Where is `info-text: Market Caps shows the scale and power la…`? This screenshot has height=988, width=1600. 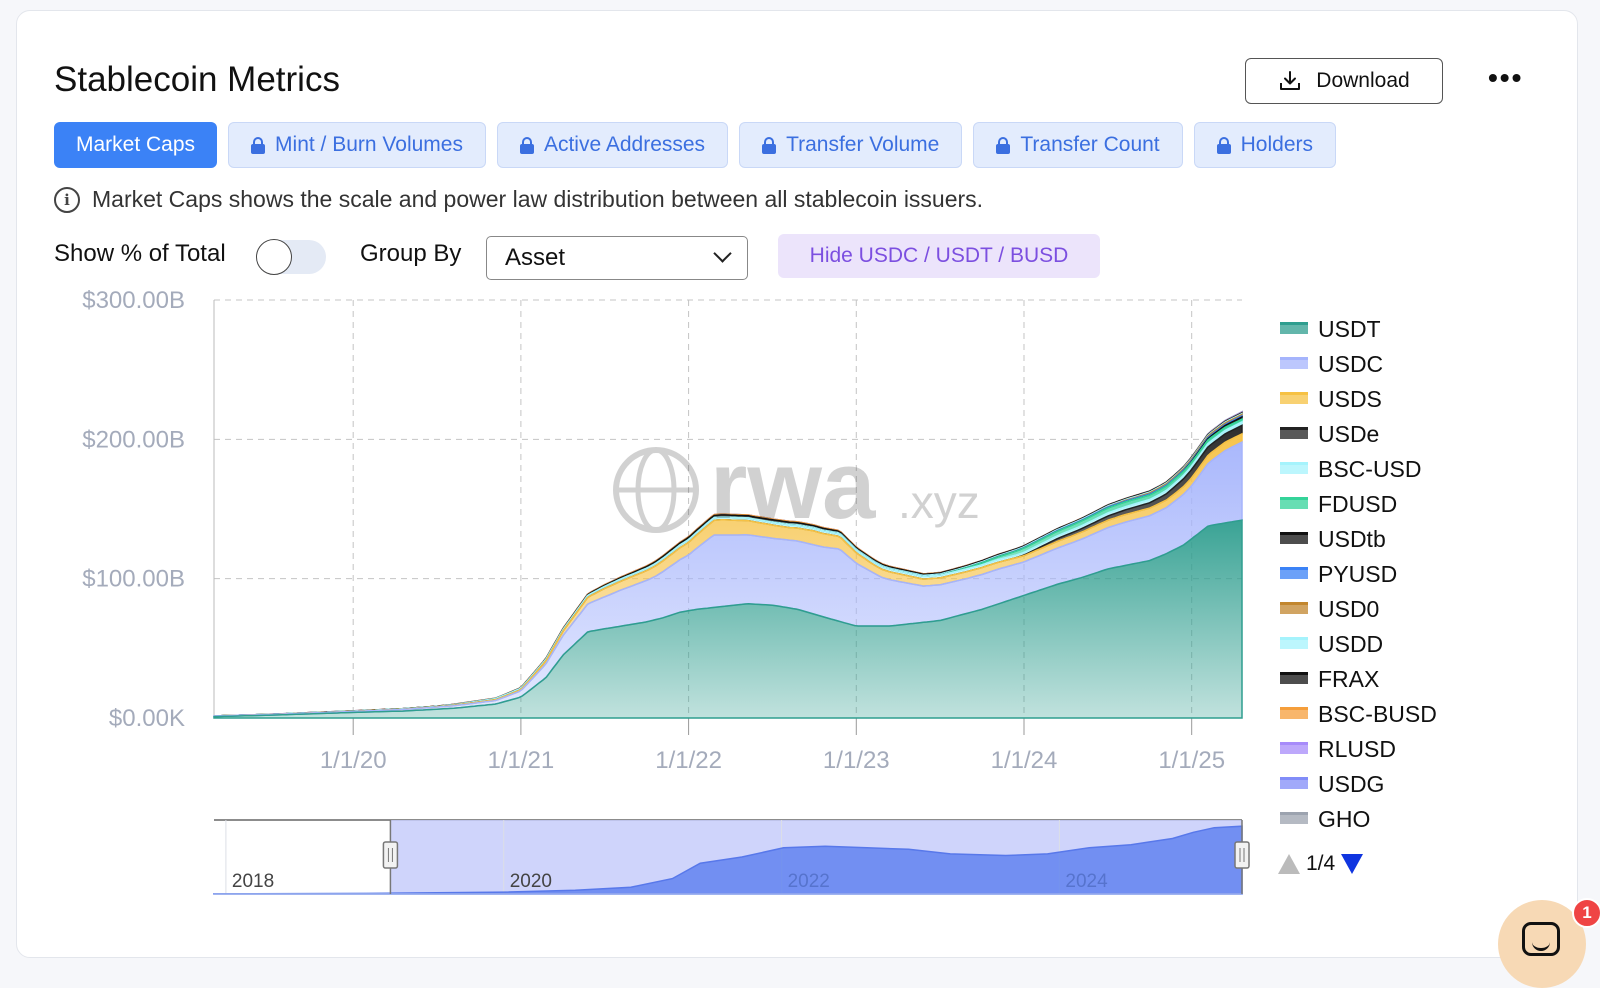
info-text: Market Caps shows the scale and power la… is located at coordinates (538, 199).